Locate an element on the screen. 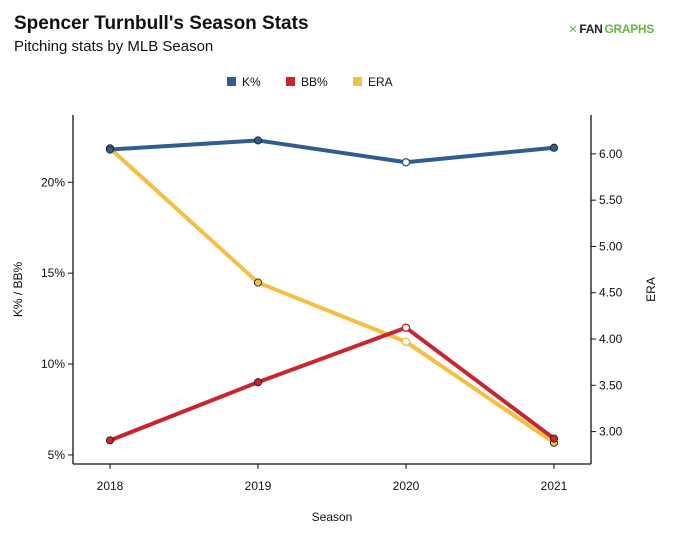  left-tick-label: 20% is located at coordinates (53, 182).